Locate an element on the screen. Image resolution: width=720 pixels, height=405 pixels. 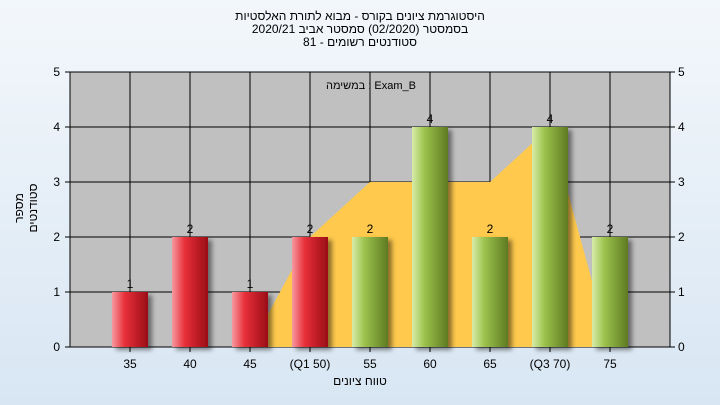
y-tick-label-right: 5 is located at coordinates (681, 72).